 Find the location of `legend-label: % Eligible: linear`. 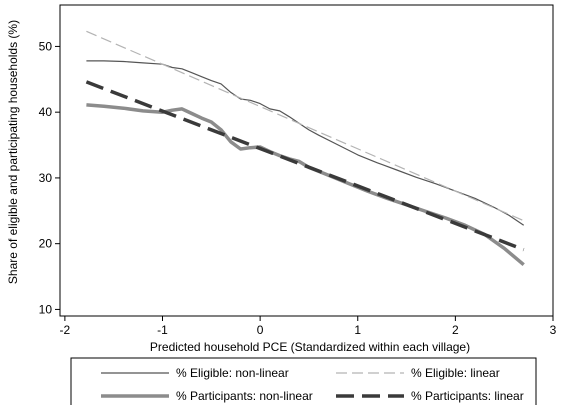

legend-label: % Eligible: linear is located at coordinates (455, 373).